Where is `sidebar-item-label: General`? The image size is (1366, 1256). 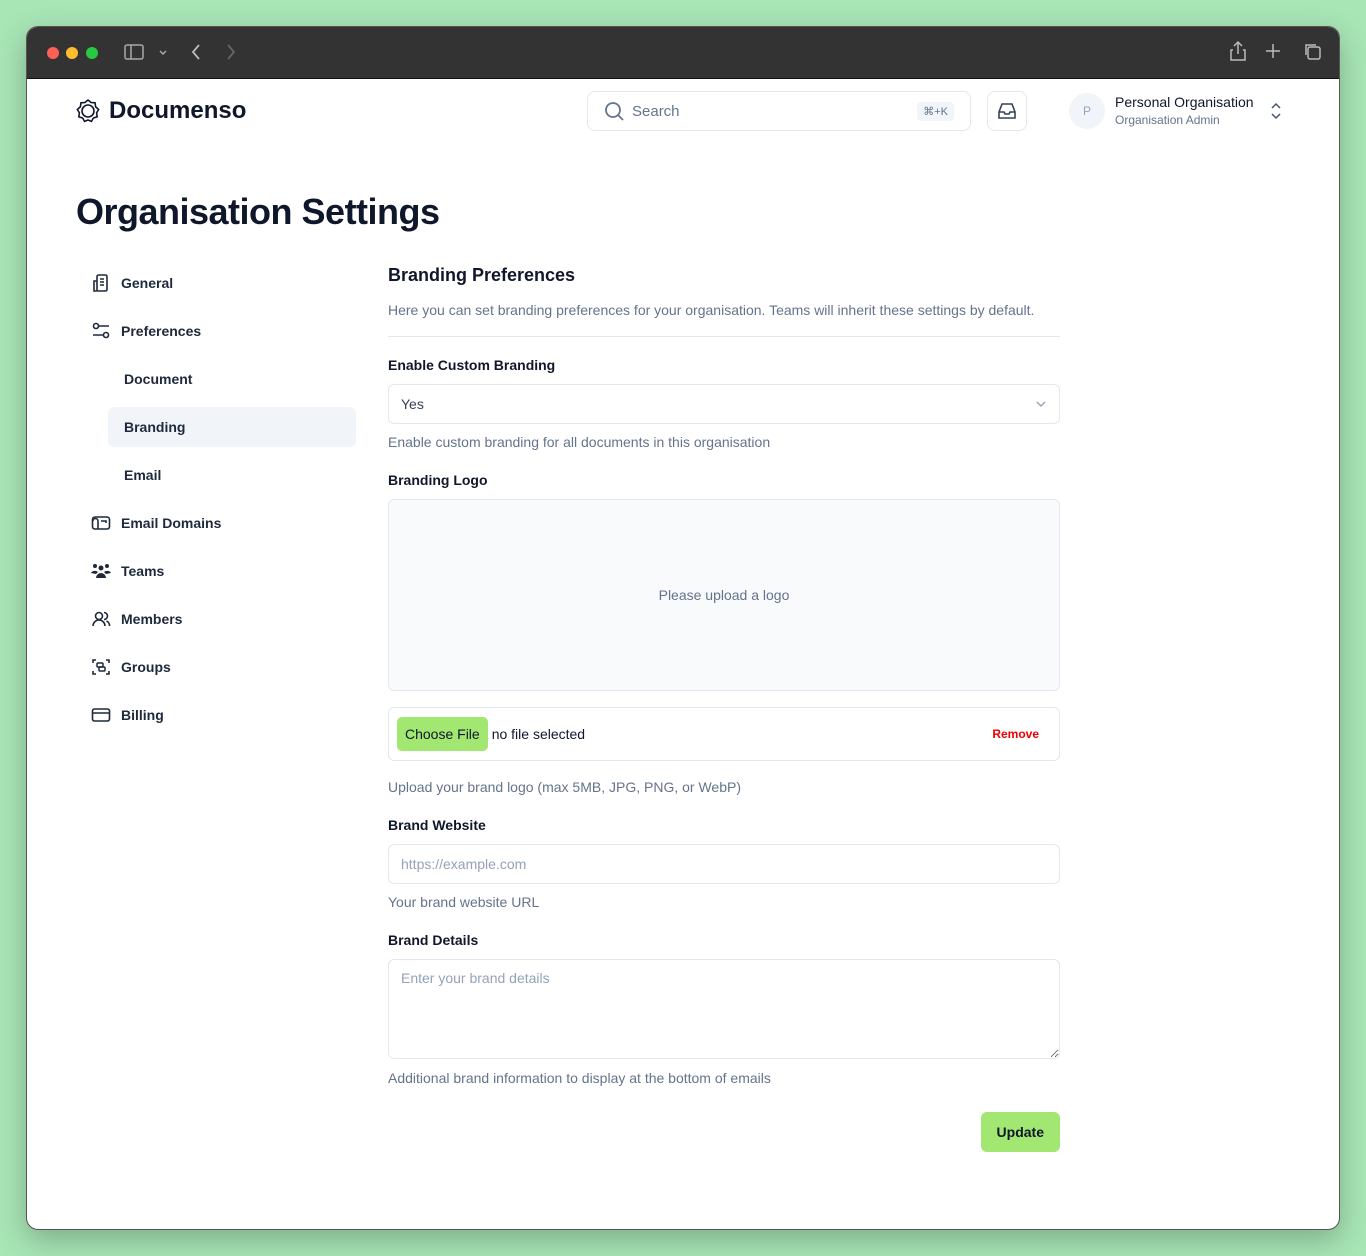
sidebar-item-label: General is located at coordinates (147, 283).